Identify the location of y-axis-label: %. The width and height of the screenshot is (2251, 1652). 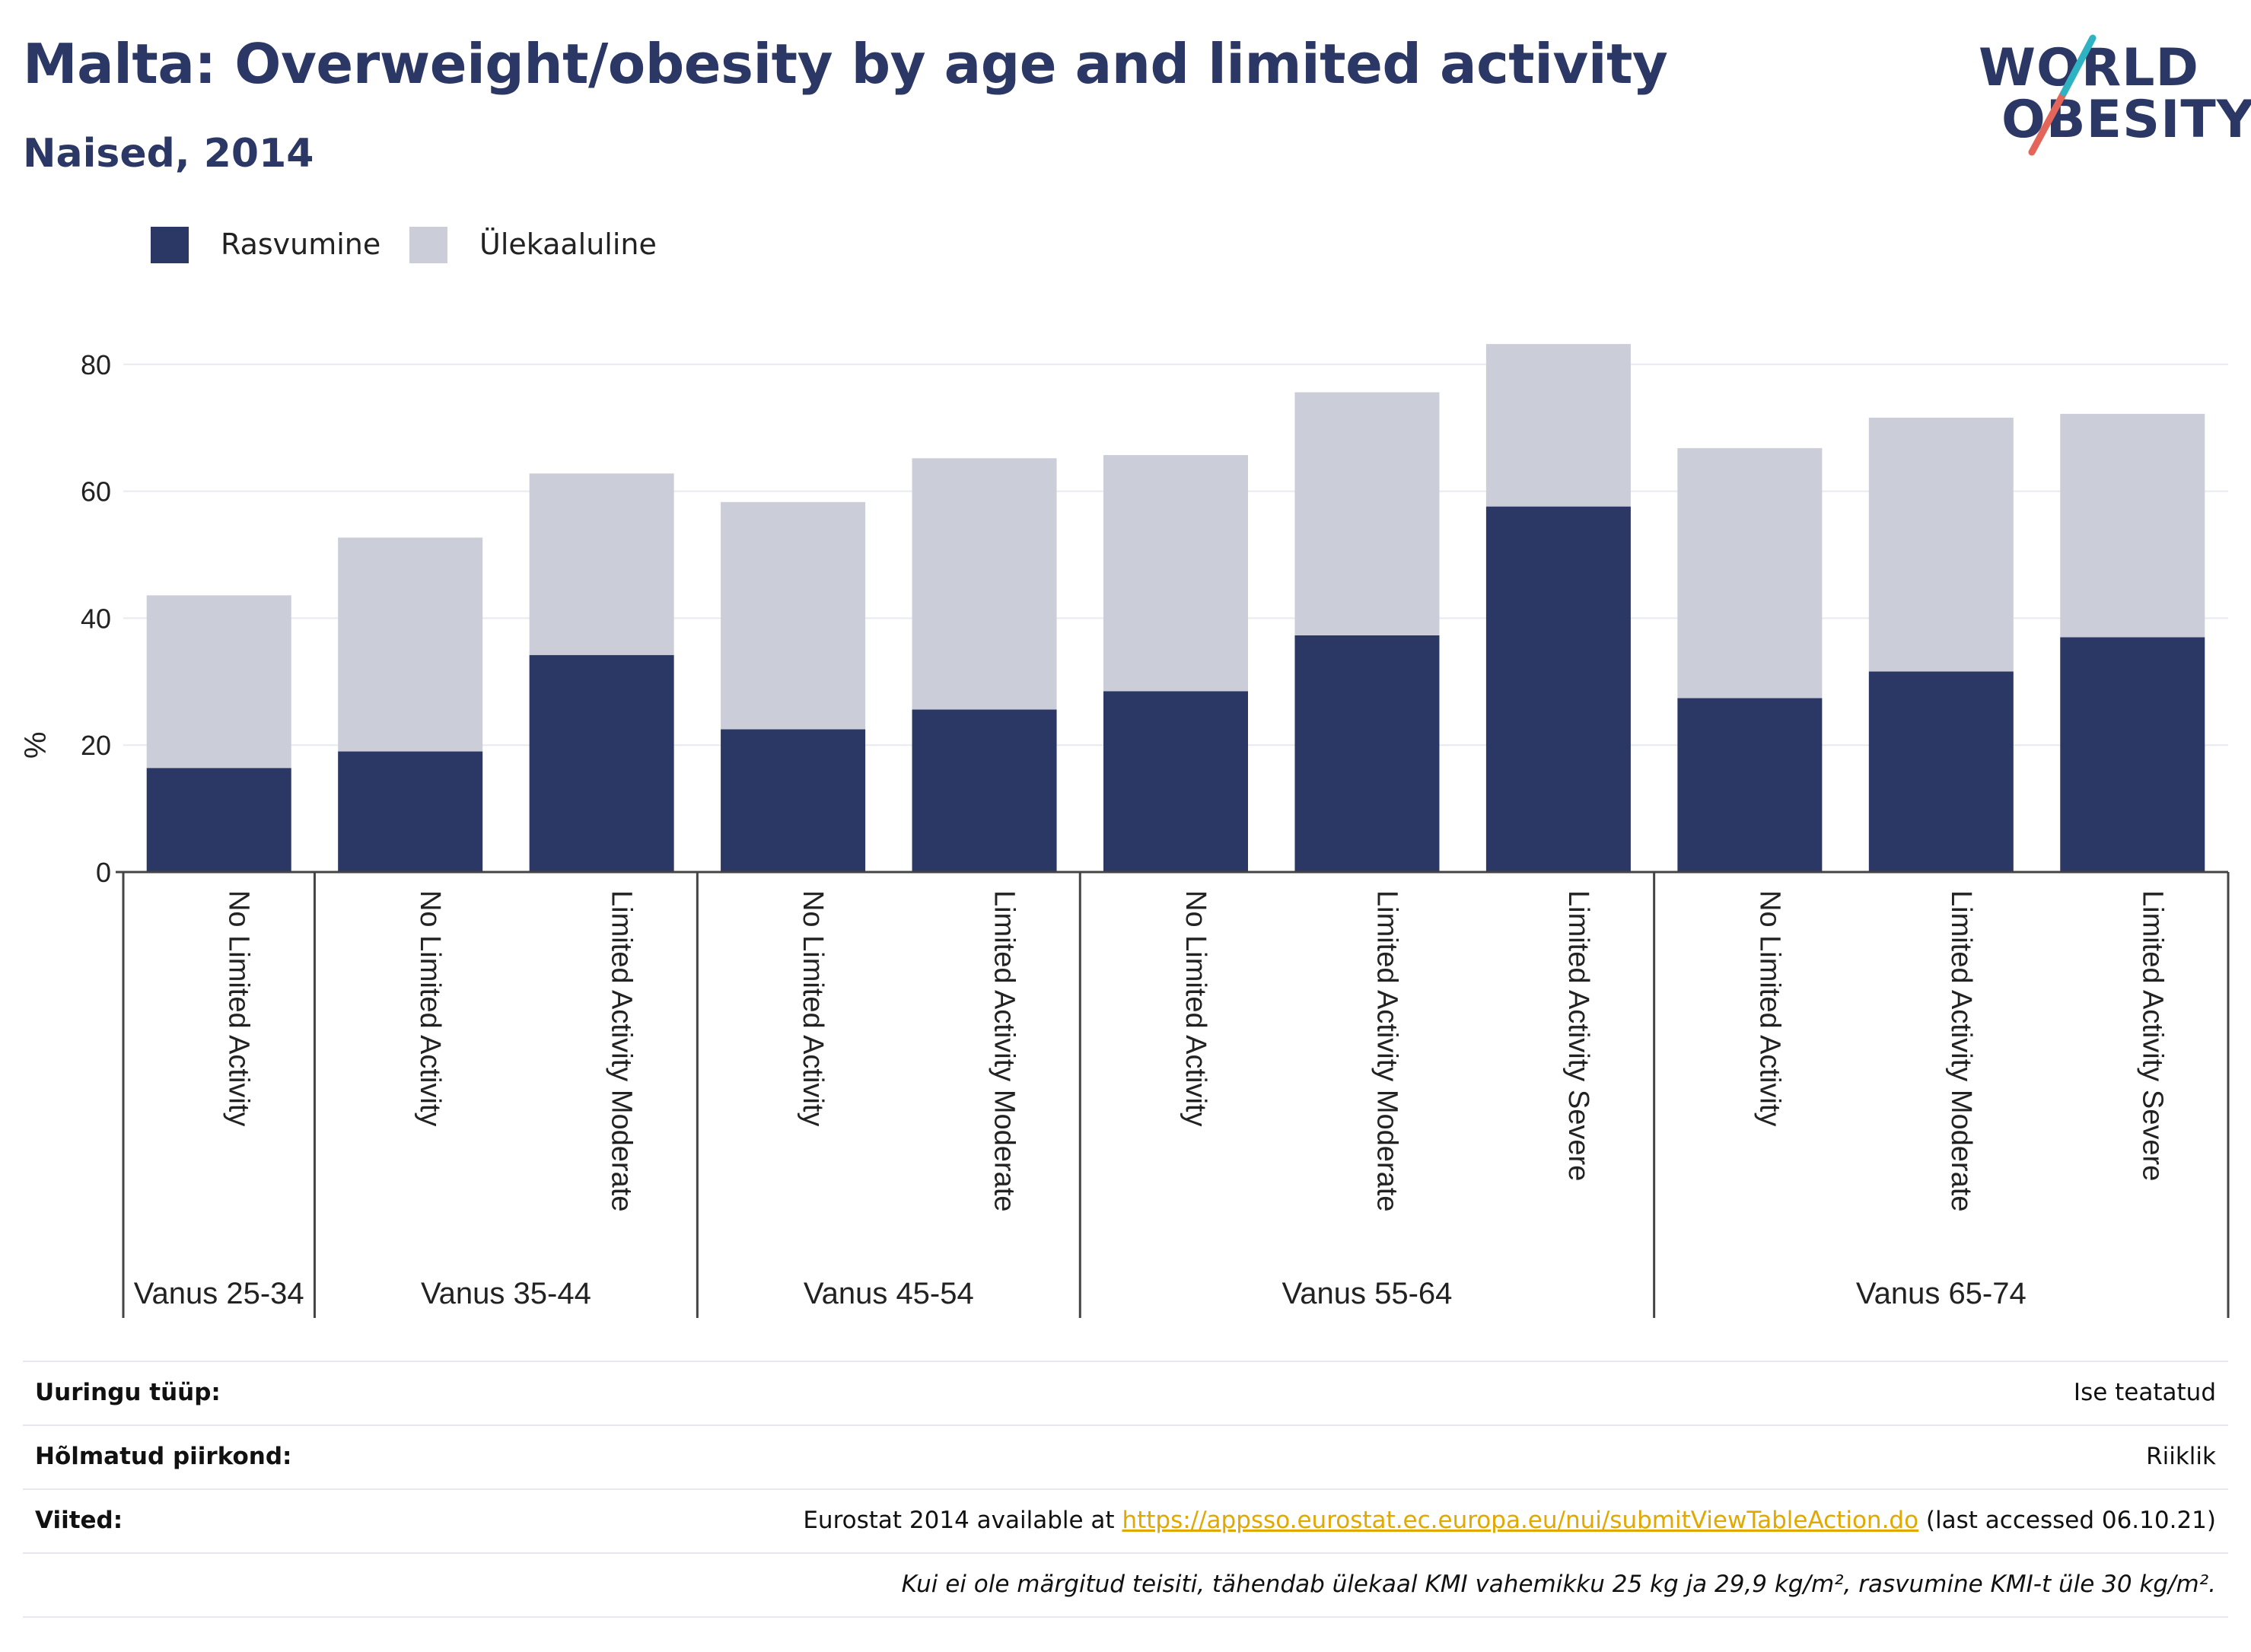
(36, 745).